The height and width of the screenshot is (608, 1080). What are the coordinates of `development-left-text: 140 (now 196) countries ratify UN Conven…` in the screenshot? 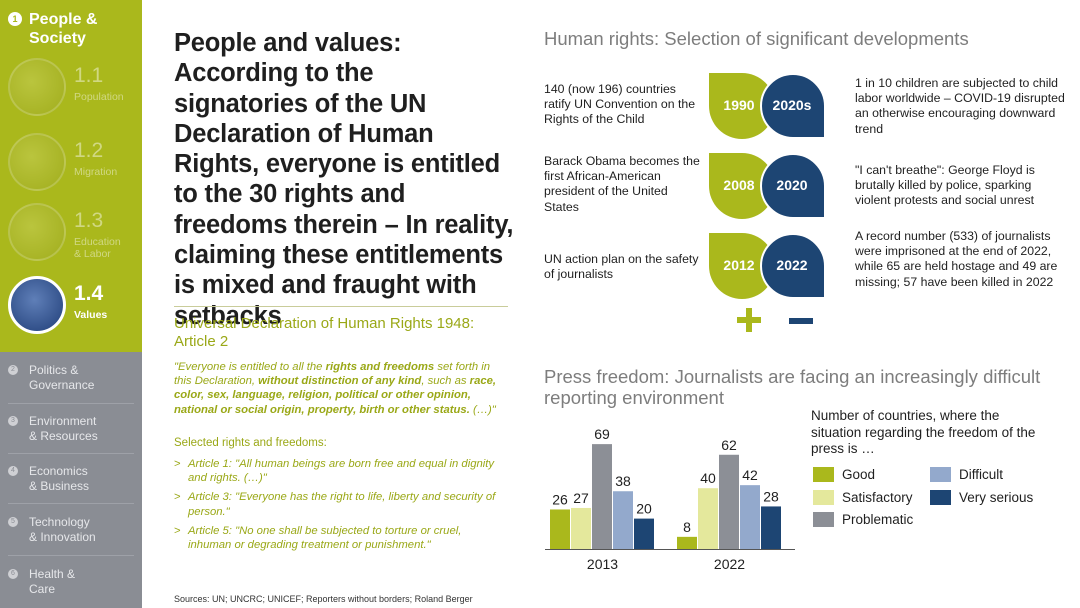 It's located at (620, 104).